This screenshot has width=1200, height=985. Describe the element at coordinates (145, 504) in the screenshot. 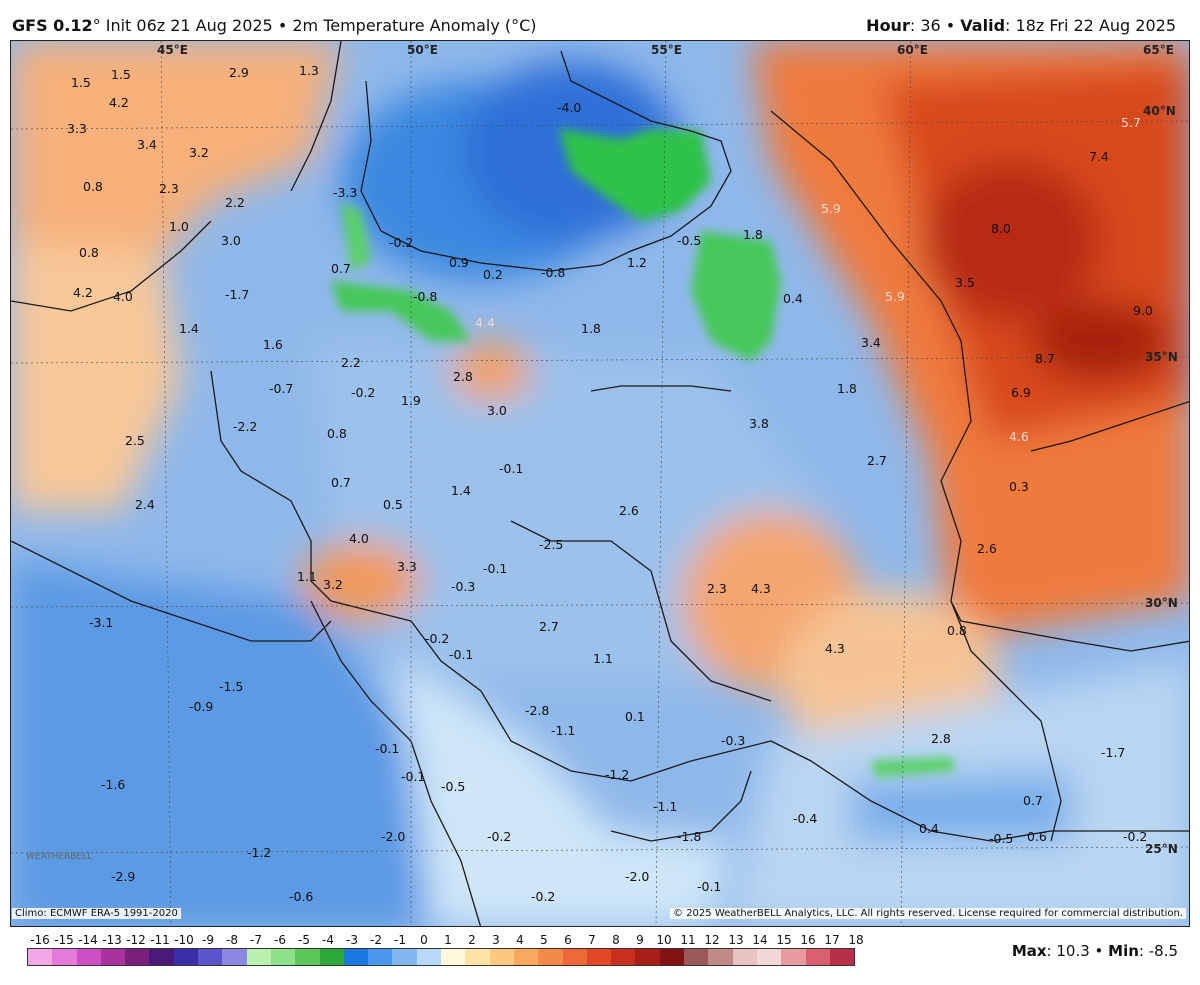

I see `anomaly-value-label: 2.4` at that location.